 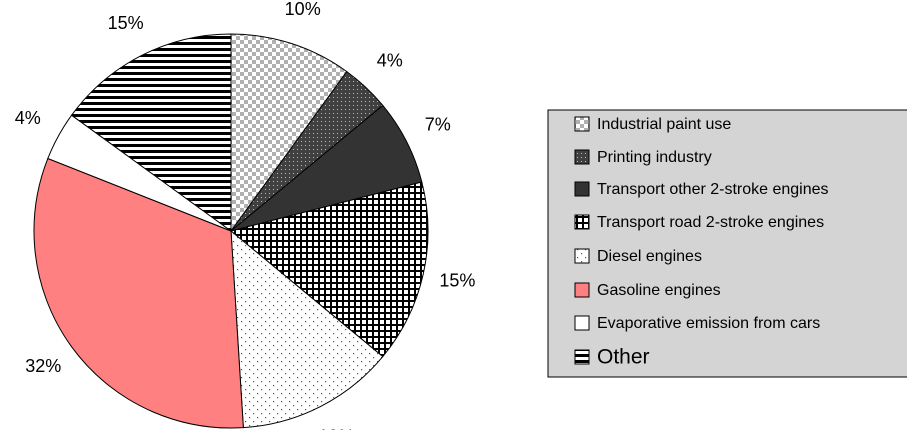 What do you see at coordinates (336, 428) in the screenshot?
I see `data-label: 13%` at bounding box center [336, 428].